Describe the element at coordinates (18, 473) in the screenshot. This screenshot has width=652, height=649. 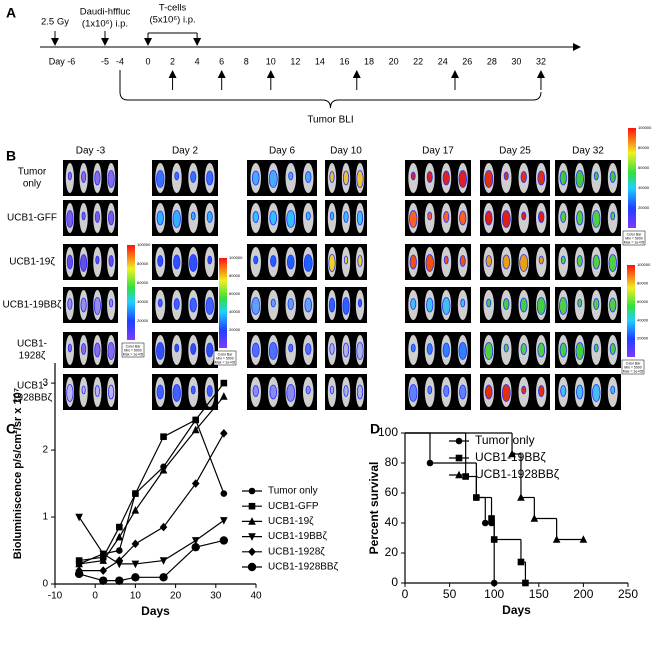
I see `y-axis-label: Bioluminiscence p/s/cm²/sr x 10⁷` at that location.